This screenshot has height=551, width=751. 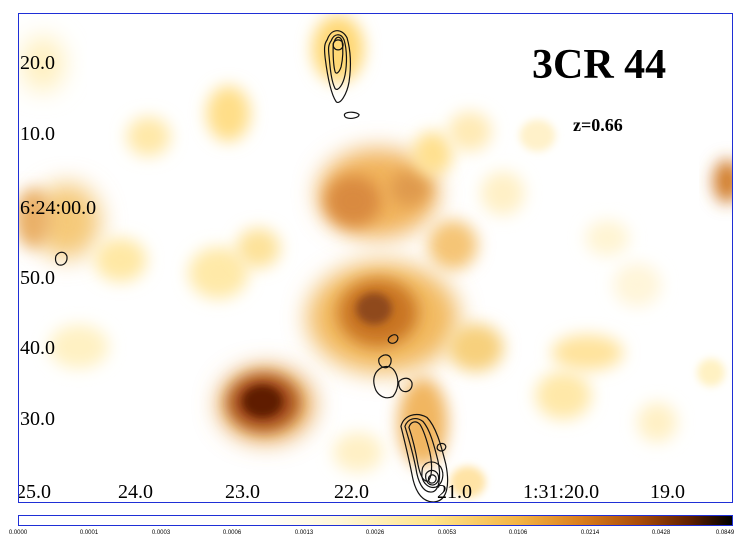 What do you see at coordinates (667, 492) in the screenshot?
I see `x-axis-label: 19.0` at bounding box center [667, 492].